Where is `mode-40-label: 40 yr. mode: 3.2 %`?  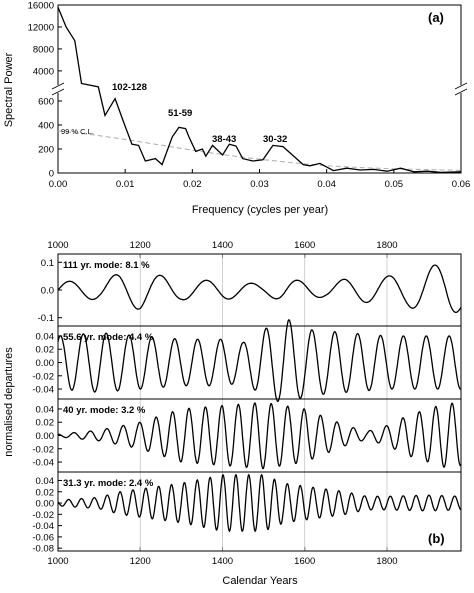
mode-40-label: 40 yr. mode: 3.2 % is located at coordinates (104, 410).